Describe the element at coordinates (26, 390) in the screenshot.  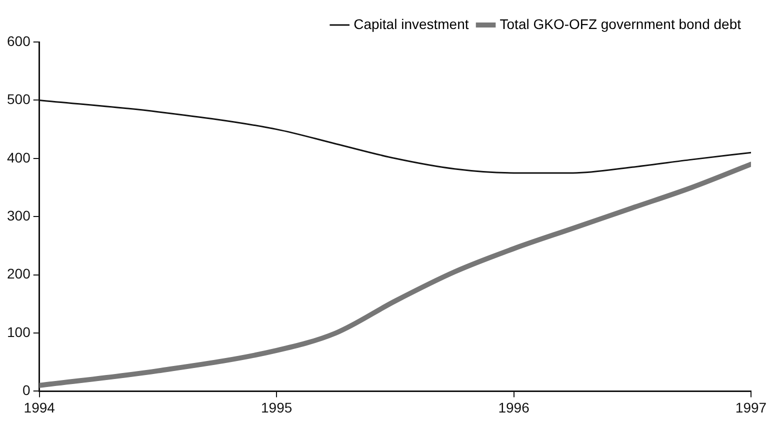
I see `y-tick-label: 0` at that location.